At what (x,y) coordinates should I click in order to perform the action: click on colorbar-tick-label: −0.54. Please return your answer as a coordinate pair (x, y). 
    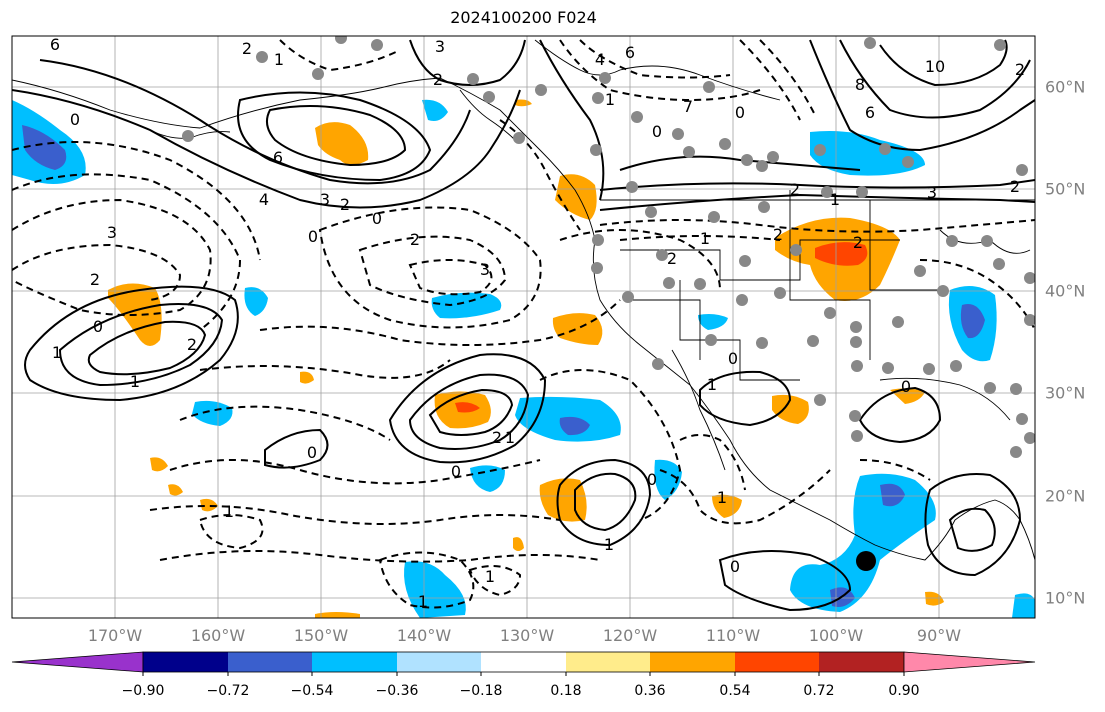
    Looking at the image, I should click on (312, 691).